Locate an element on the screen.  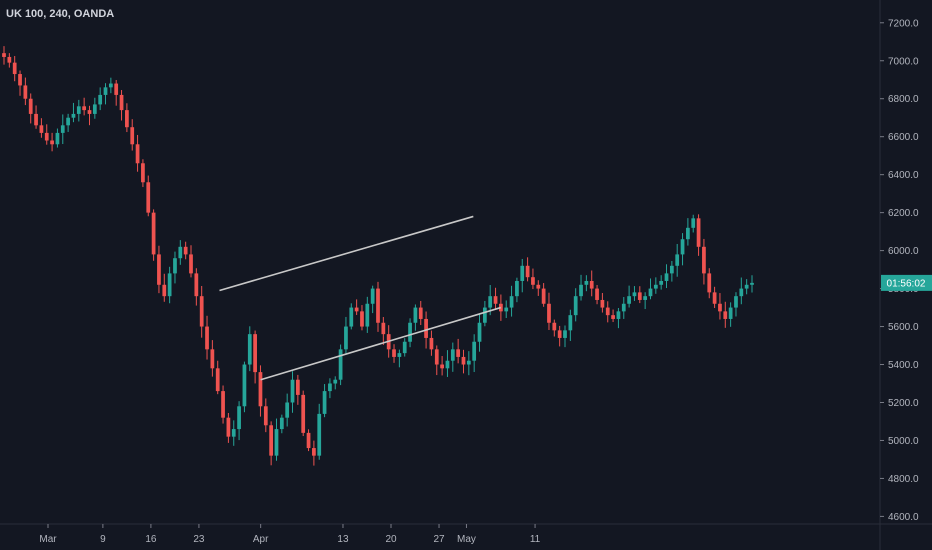
y-tick-label: 7200.0 is located at coordinates (903, 23).